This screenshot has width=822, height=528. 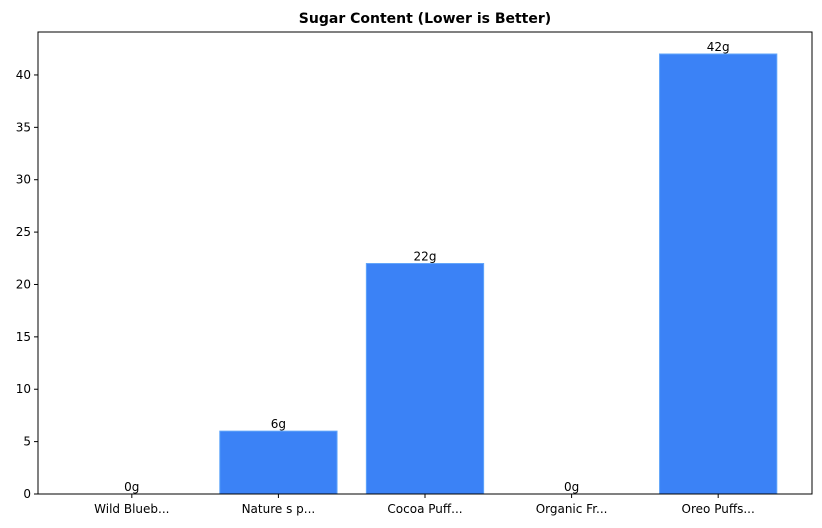 I want to click on y-tick-label: 20, so click(x=23, y=284).